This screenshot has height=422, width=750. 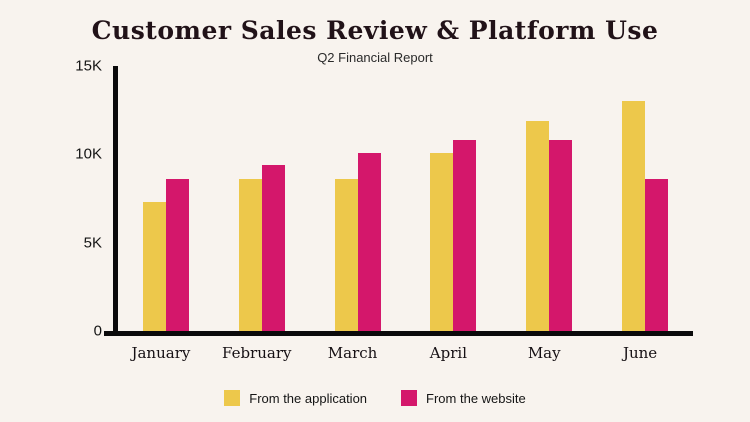 What do you see at coordinates (448, 353) in the screenshot?
I see `x-label-april: April` at bounding box center [448, 353].